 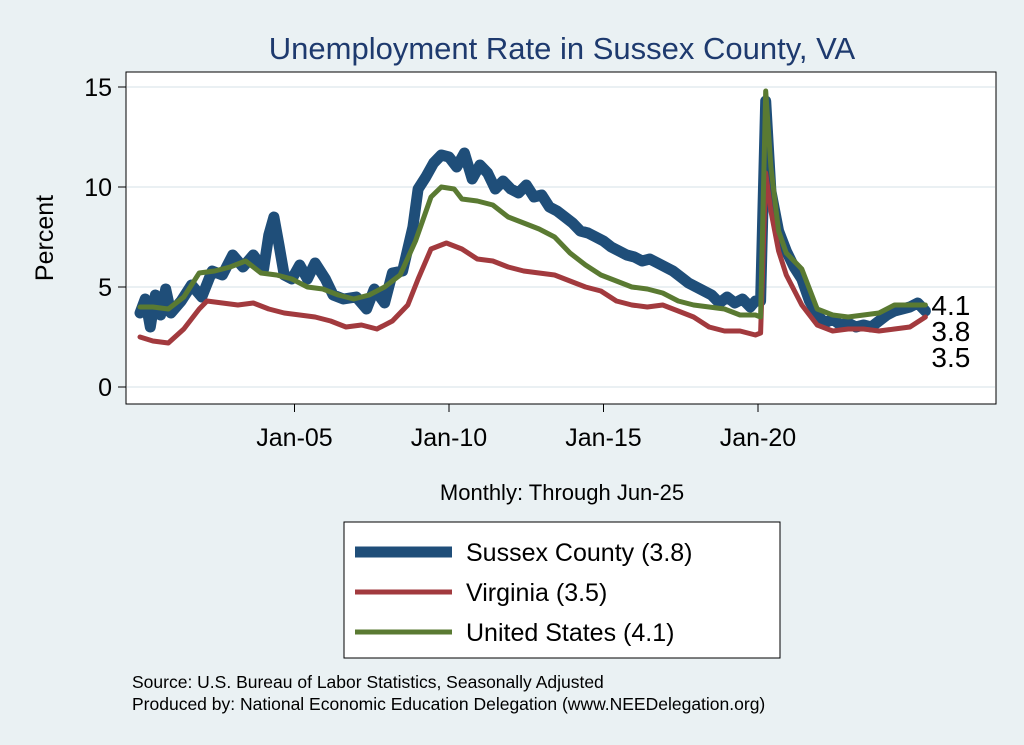 I want to click on y-axis-label: Percent, so click(x=45, y=238).